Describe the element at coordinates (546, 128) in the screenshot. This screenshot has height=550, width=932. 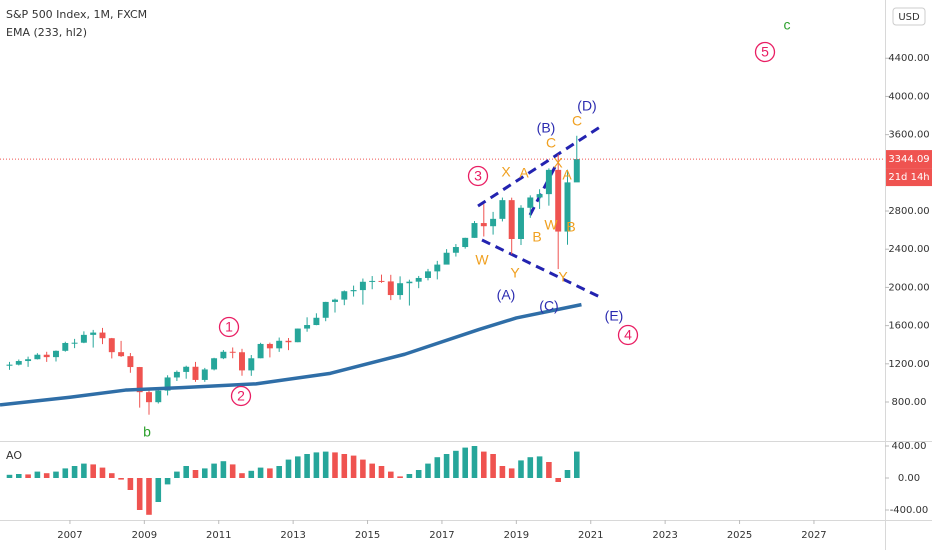
I see `wave-label: (B)` at that location.